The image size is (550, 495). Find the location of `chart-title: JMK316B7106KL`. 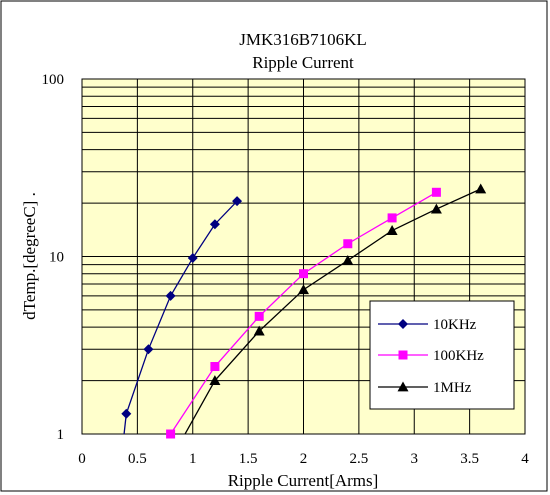

chart-title: JMK316B7106KL is located at coordinates (303, 39).